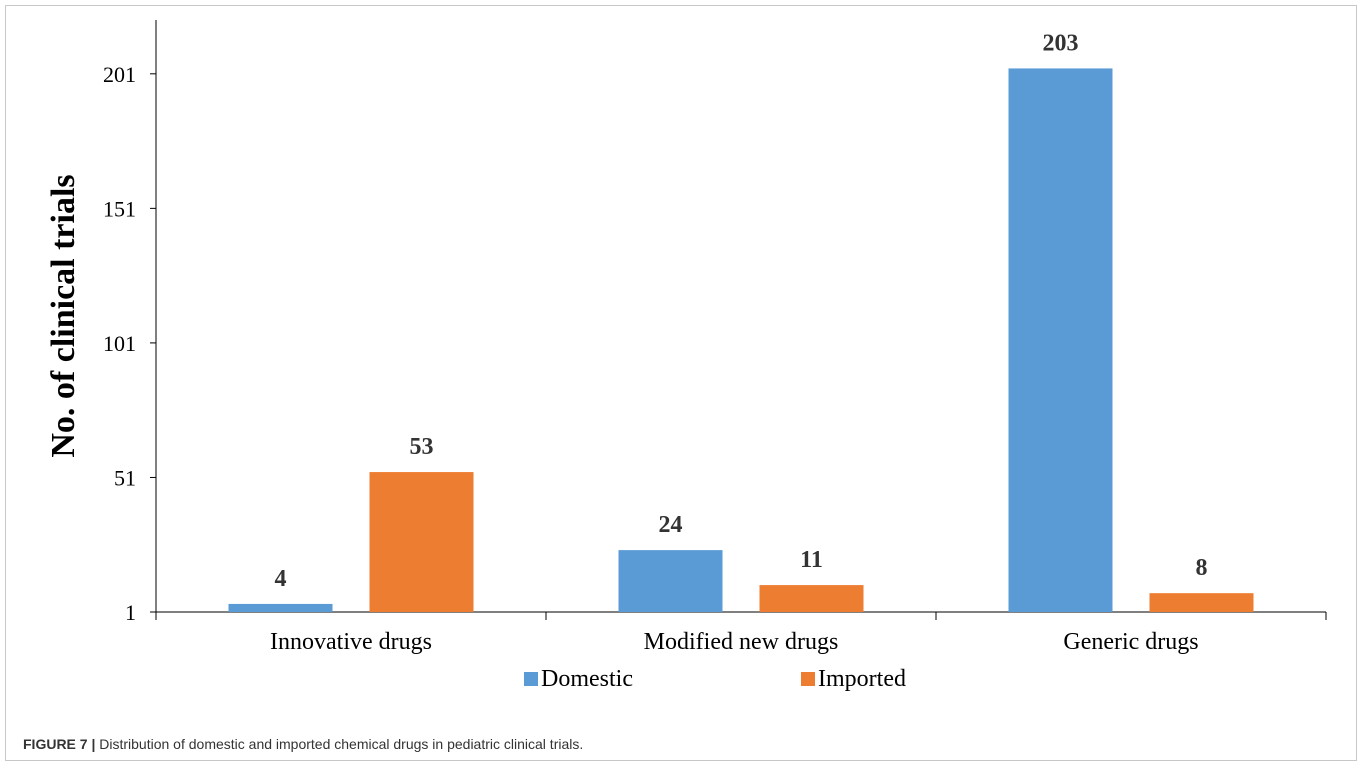 This screenshot has height=767, width=1363. I want to click on data-label: 8, so click(1202, 568).